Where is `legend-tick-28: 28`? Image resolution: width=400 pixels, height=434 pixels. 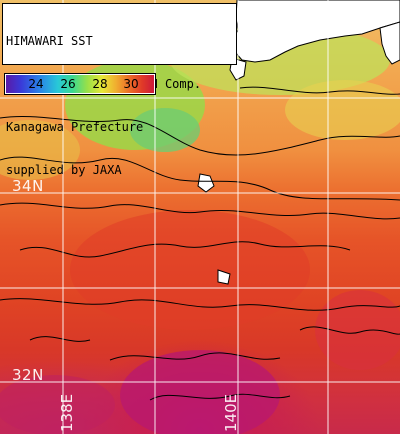 legend-tick-28: 28 is located at coordinates (100, 84).